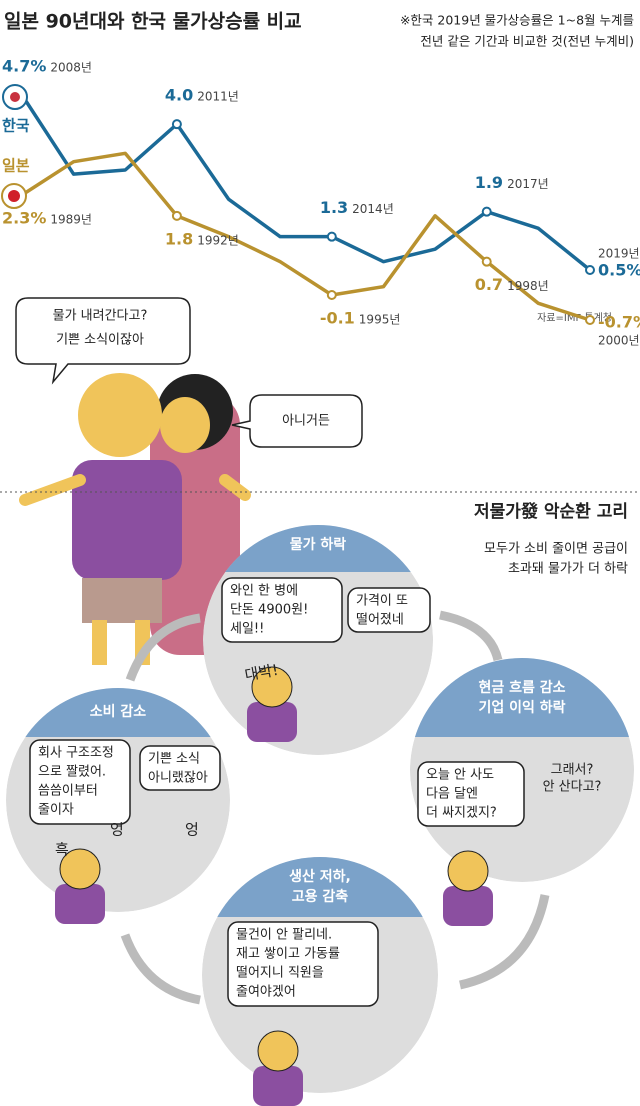 The height and width of the screenshot is (1106, 640). What do you see at coordinates (16, 166) in the screenshot?
I see `legend-label: 일본` at bounding box center [16, 166].